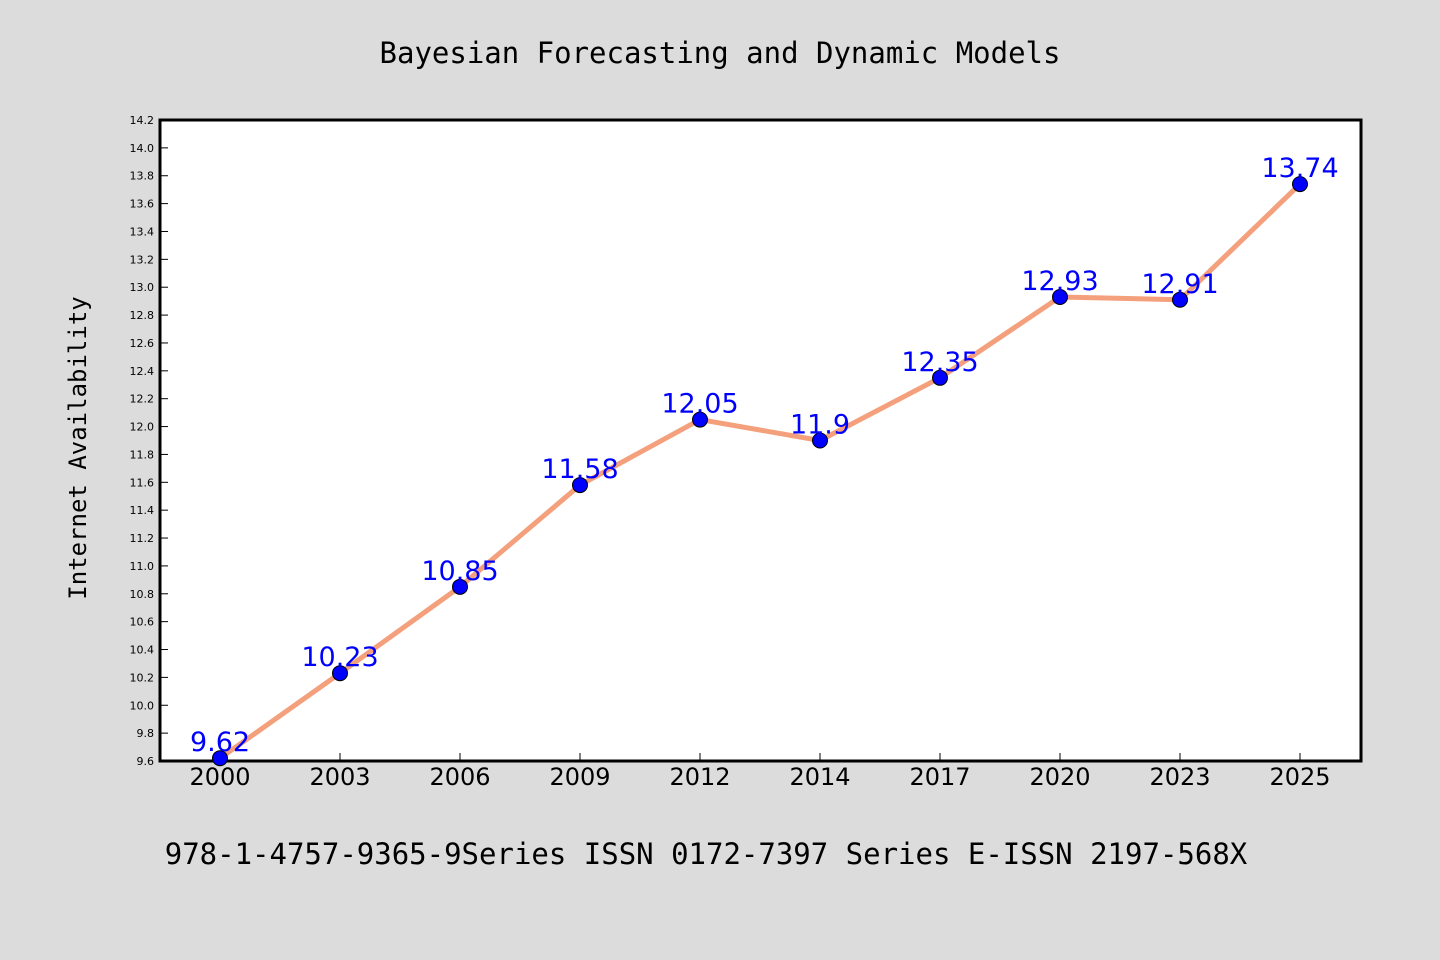 The width and height of the screenshot is (1440, 960). I want to click on y-tick-label: 11.0, so click(142, 566).